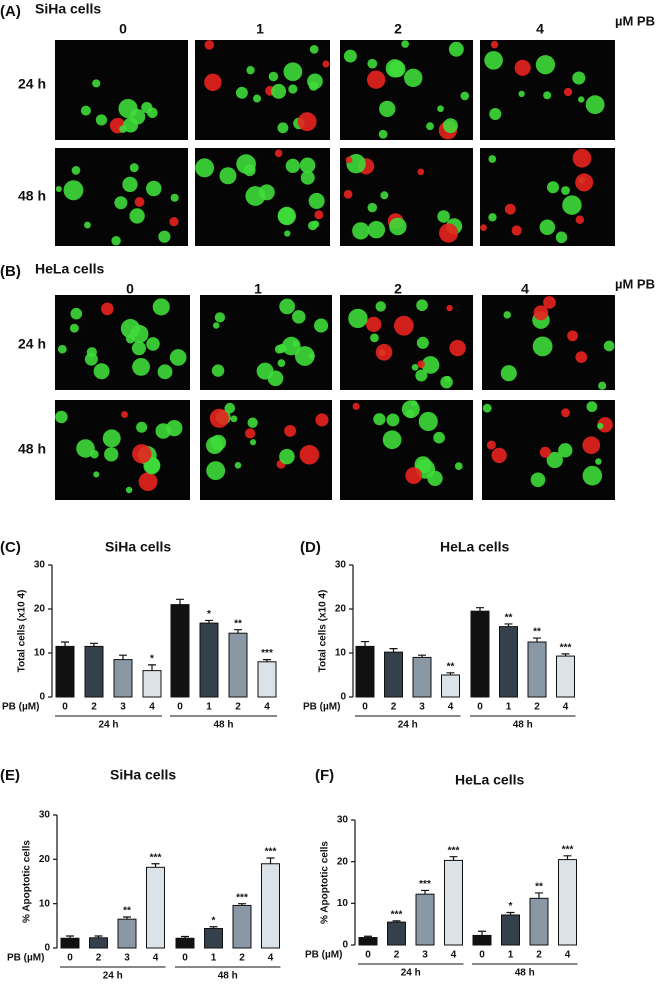 Image resolution: width=666 pixels, height=987 pixels. Describe the element at coordinates (32, 449) in the screenshot. I see `time-label: 48 h` at that location.